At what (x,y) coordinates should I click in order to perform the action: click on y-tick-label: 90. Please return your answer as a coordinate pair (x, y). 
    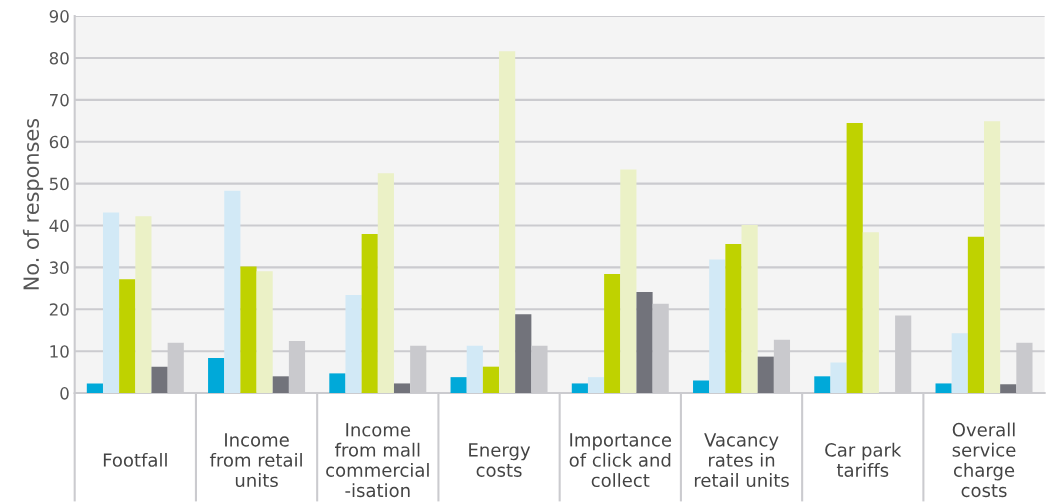
    Looking at the image, I should click on (59, 16).